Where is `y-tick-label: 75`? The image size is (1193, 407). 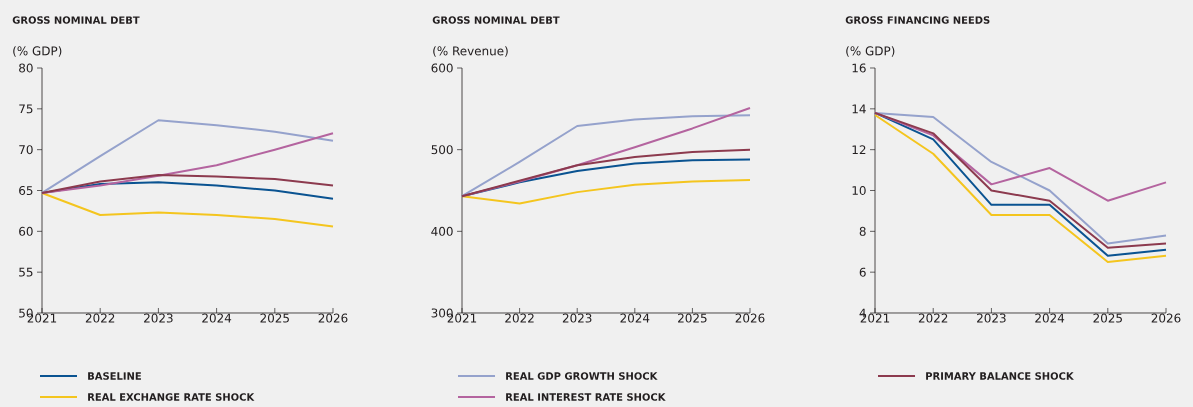
y-tick-label: 75 is located at coordinates (26, 109).